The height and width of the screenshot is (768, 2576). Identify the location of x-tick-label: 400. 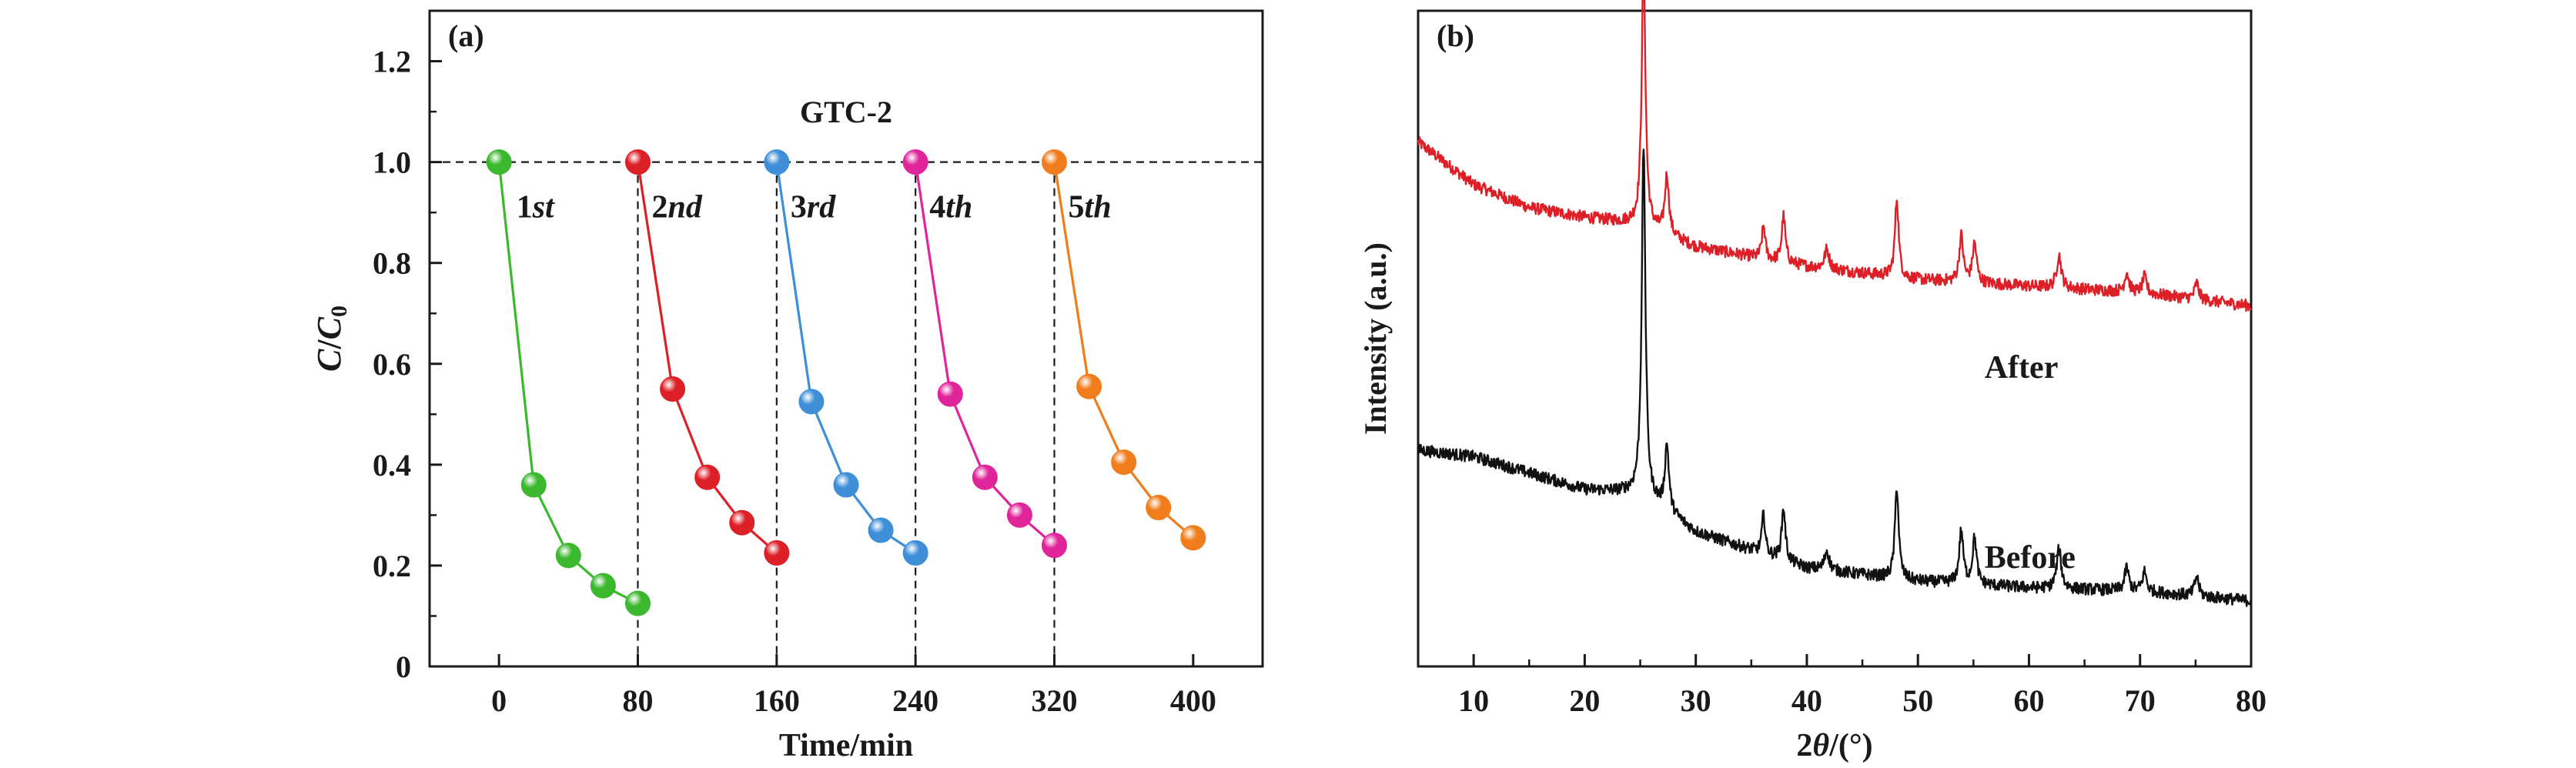
(1193, 700).